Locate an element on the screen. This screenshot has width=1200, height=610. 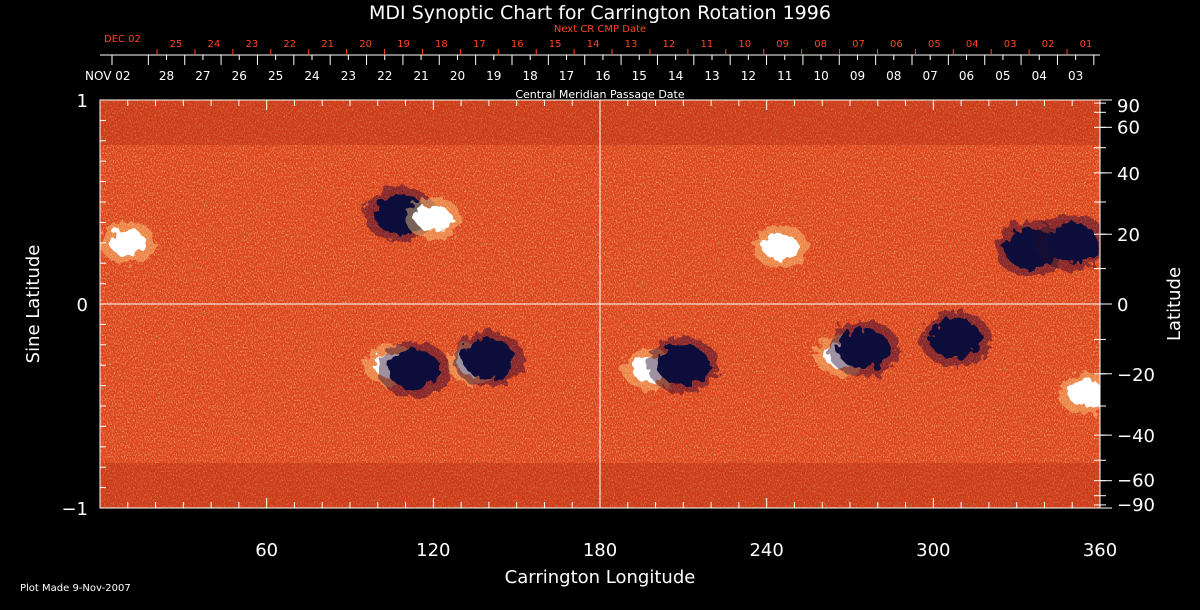
cmp-day-label: 28 is located at coordinates (166, 76).